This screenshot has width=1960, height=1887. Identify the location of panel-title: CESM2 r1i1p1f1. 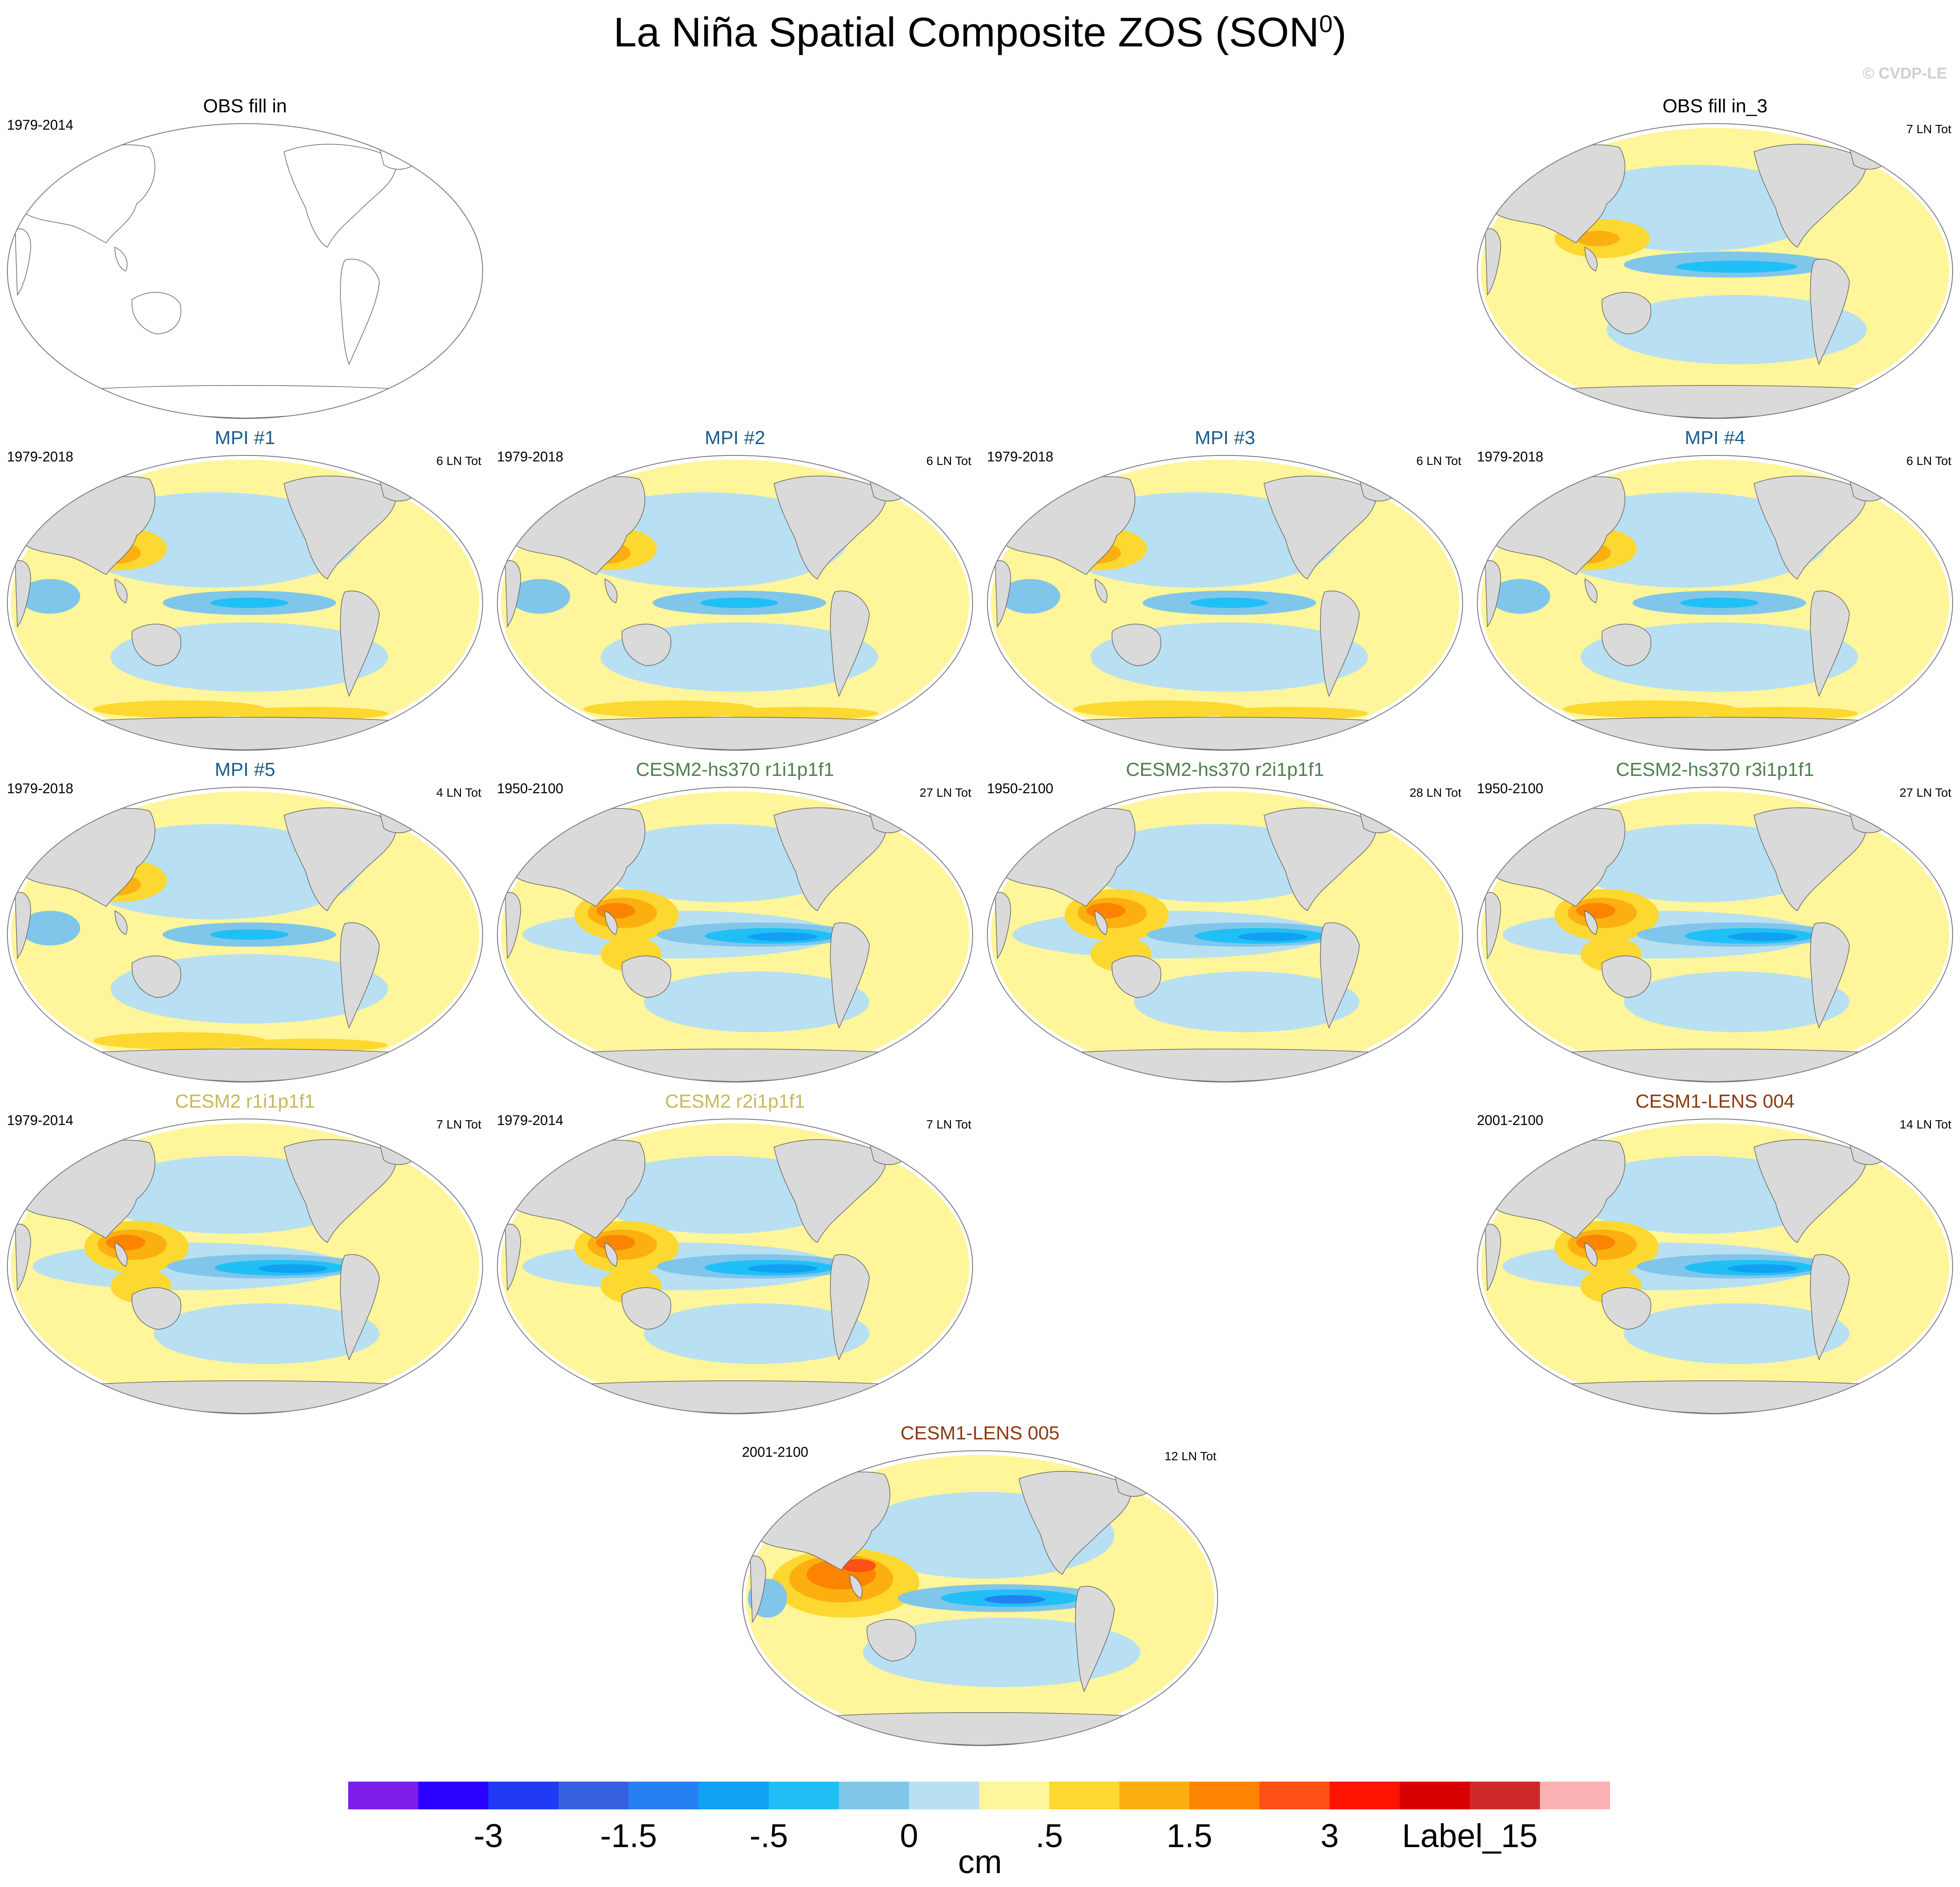
(245, 1101).